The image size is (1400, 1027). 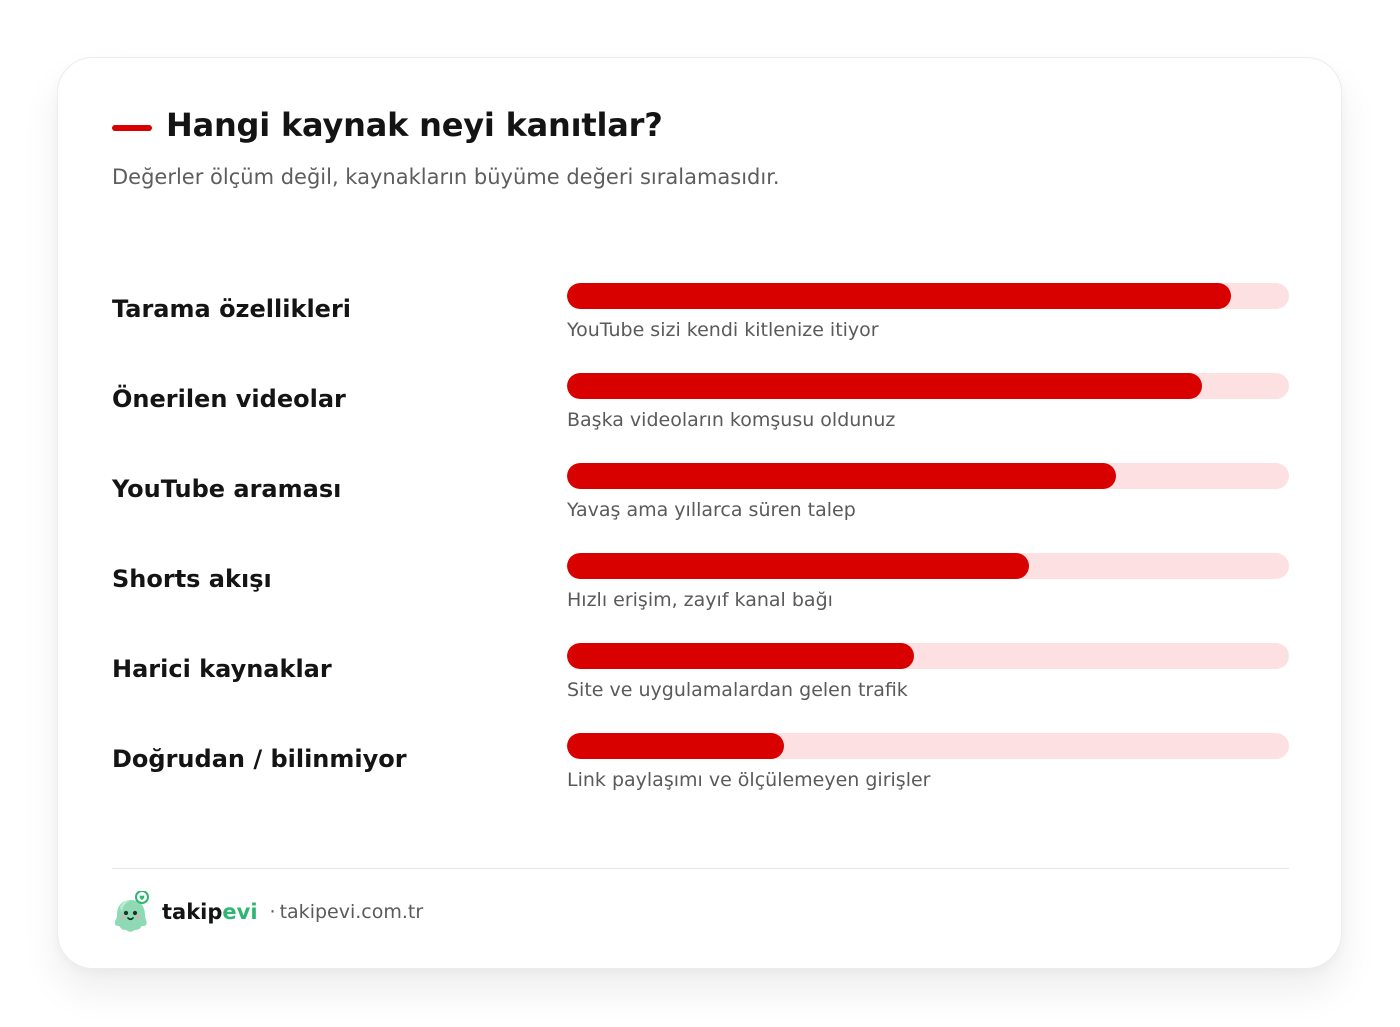 I want to click on brand-name-accent: evi, so click(x=240, y=912).